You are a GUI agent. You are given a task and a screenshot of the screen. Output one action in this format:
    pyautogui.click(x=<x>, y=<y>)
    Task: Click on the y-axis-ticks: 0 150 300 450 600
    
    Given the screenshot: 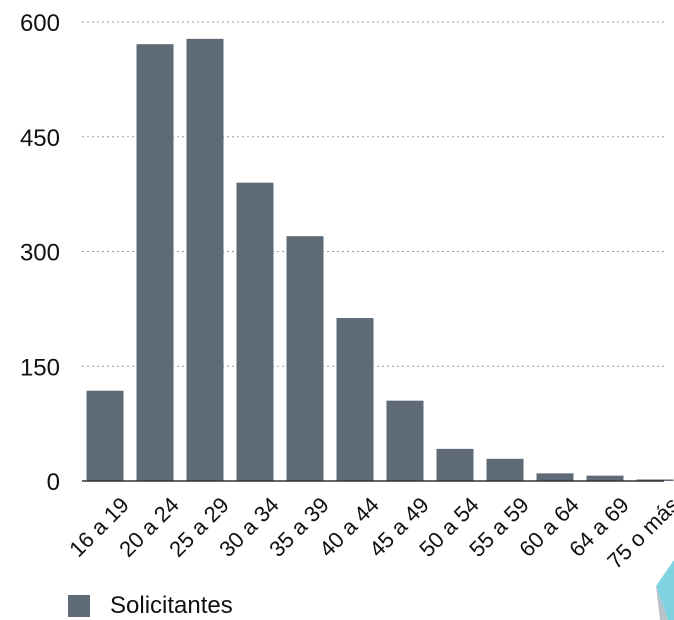 What is the action you would take?
    pyautogui.click(x=40, y=253)
    